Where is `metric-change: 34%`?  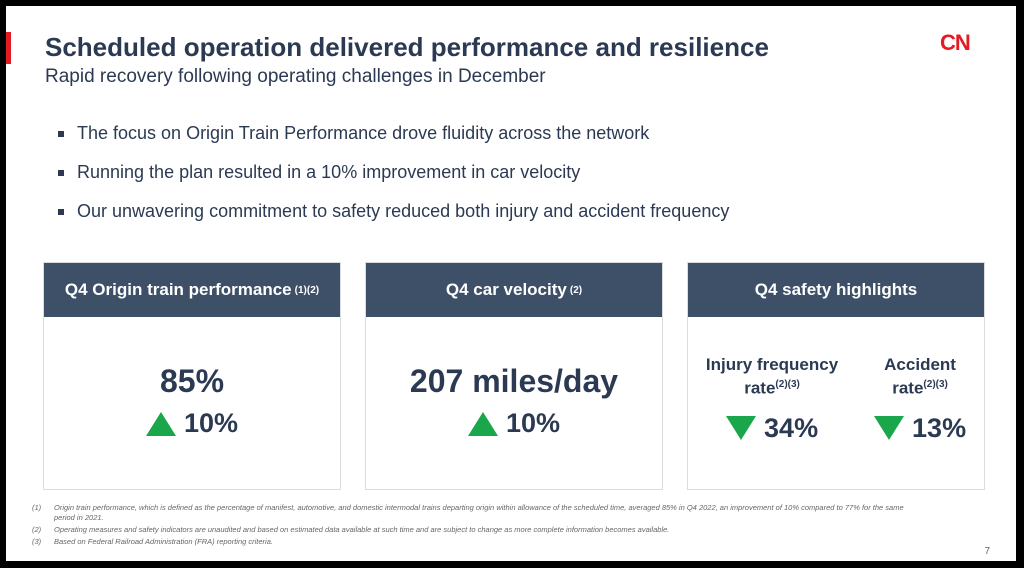
metric-change: 34% is located at coordinates (772, 428).